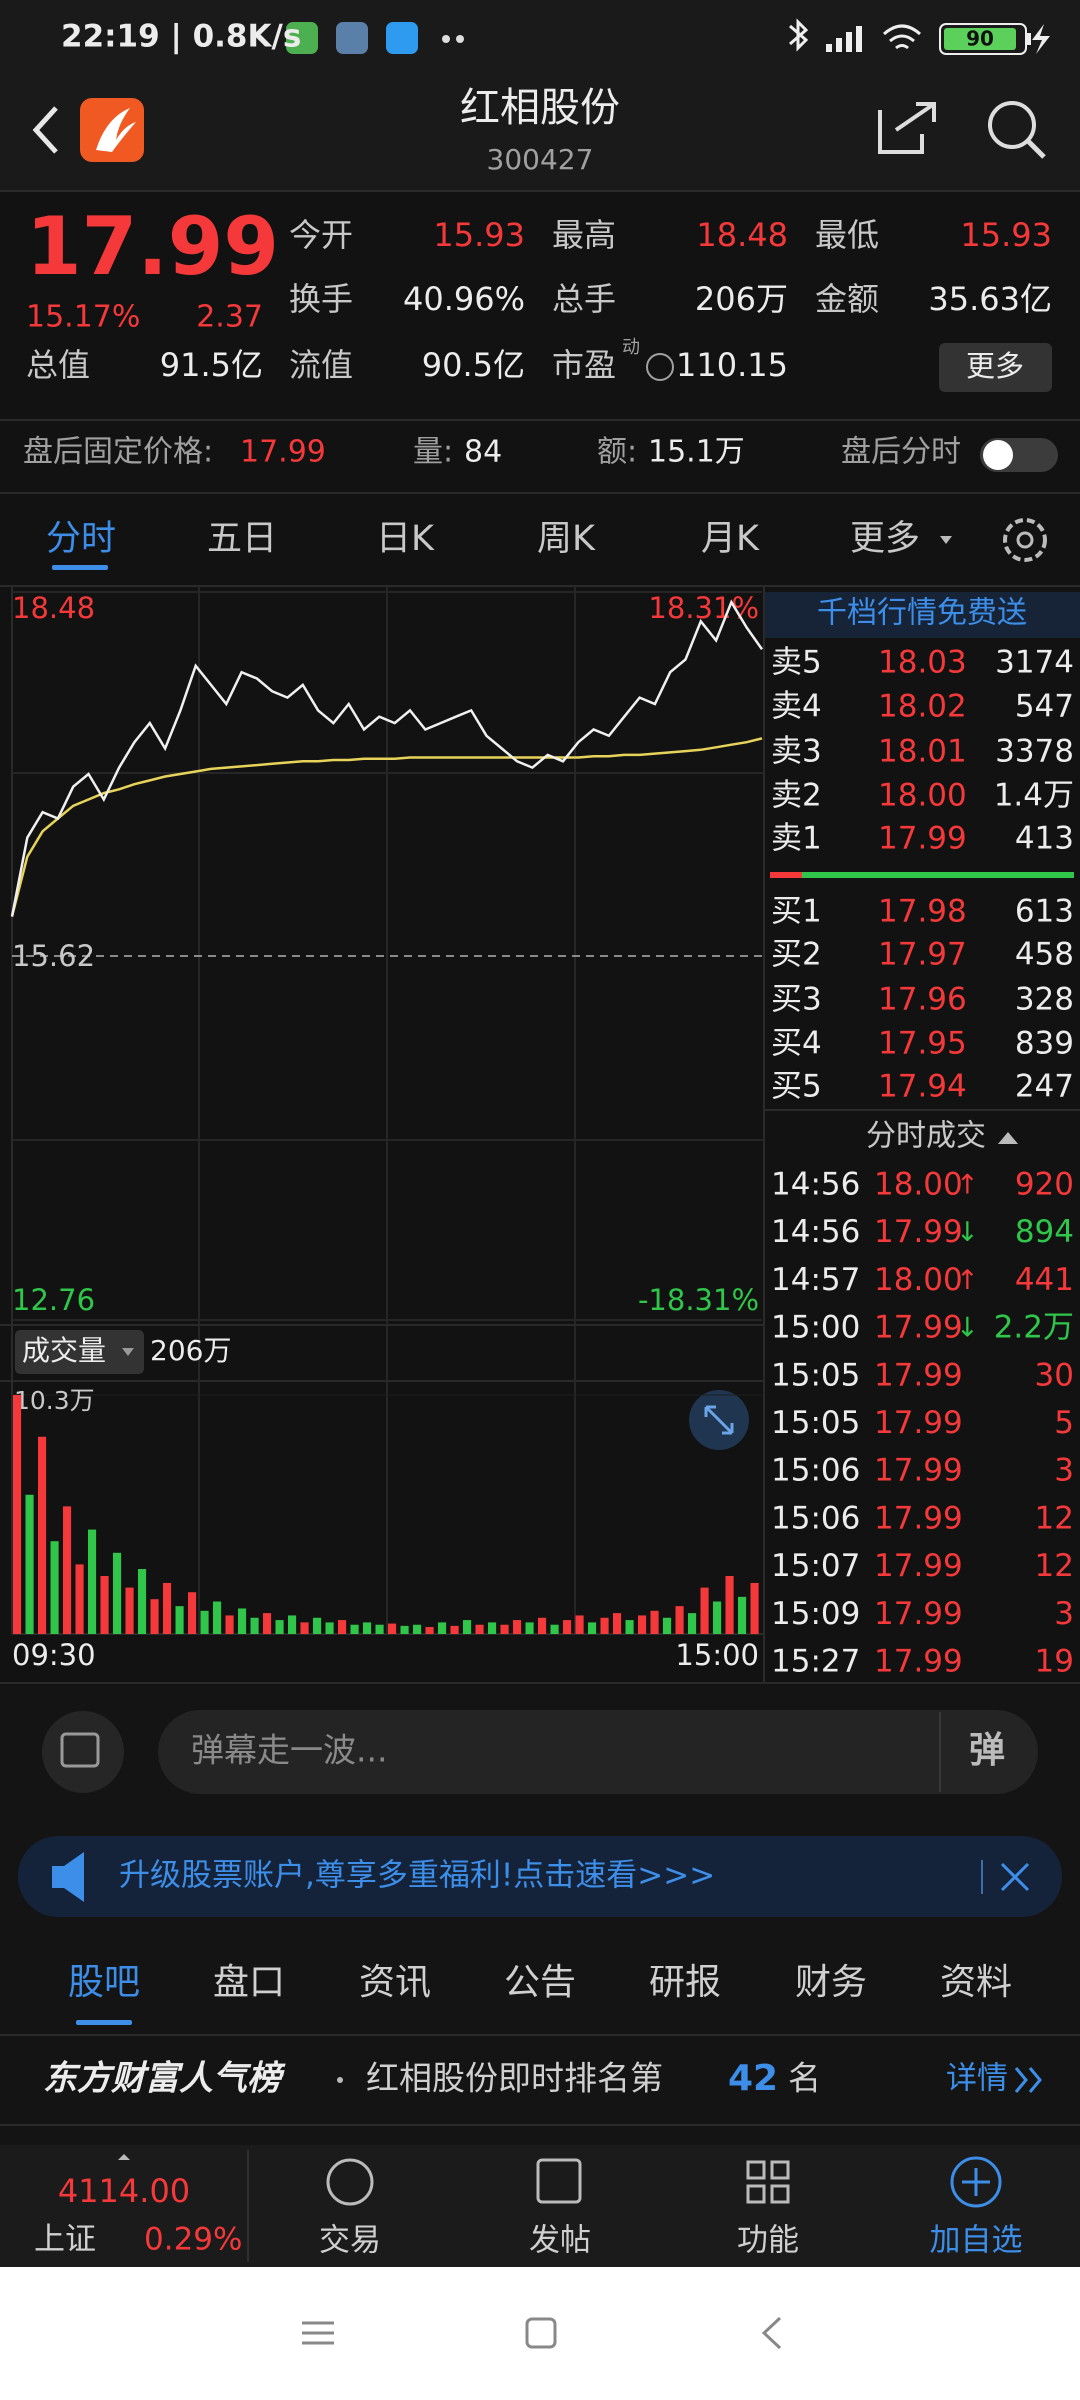 This screenshot has height=2400, width=1080. What do you see at coordinates (405, 539) in the screenshot?
I see `tab: 日K` at bounding box center [405, 539].